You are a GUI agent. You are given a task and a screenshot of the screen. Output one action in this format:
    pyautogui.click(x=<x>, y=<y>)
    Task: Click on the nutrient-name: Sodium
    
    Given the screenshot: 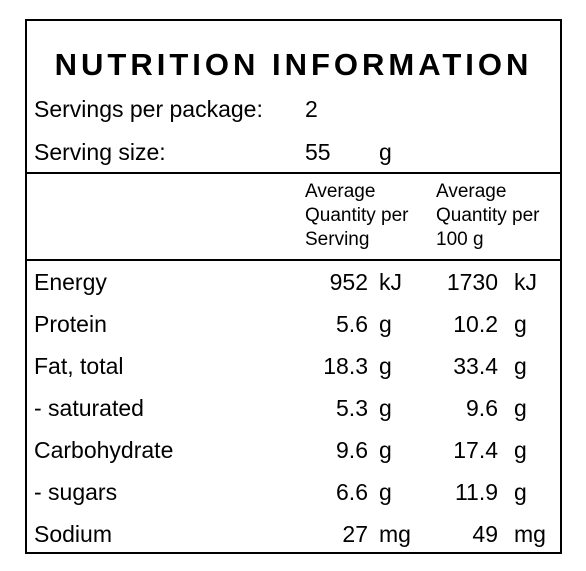 What is the action you would take?
    pyautogui.click(x=73, y=534)
    